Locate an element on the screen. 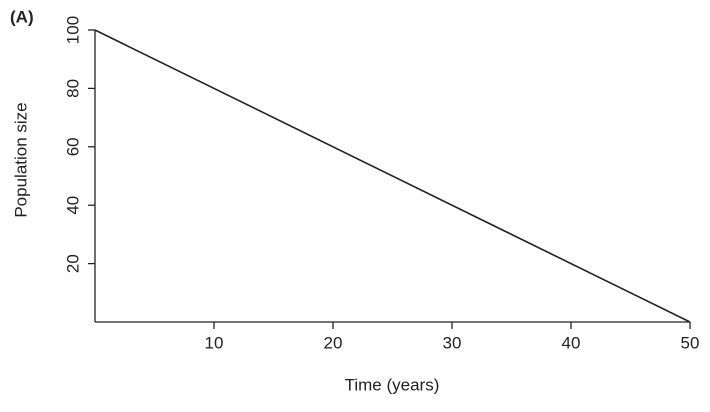  y-tick-label: 80 is located at coordinates (72, 88).